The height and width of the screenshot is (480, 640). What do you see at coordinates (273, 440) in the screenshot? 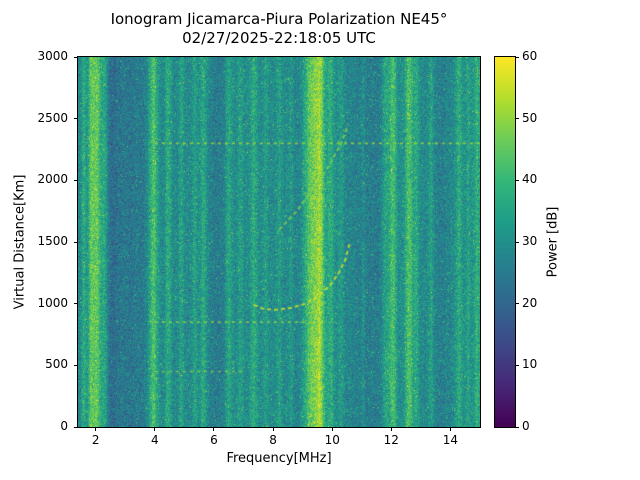
I see `x-tick-label: 8` at bounding box center [273, 440].